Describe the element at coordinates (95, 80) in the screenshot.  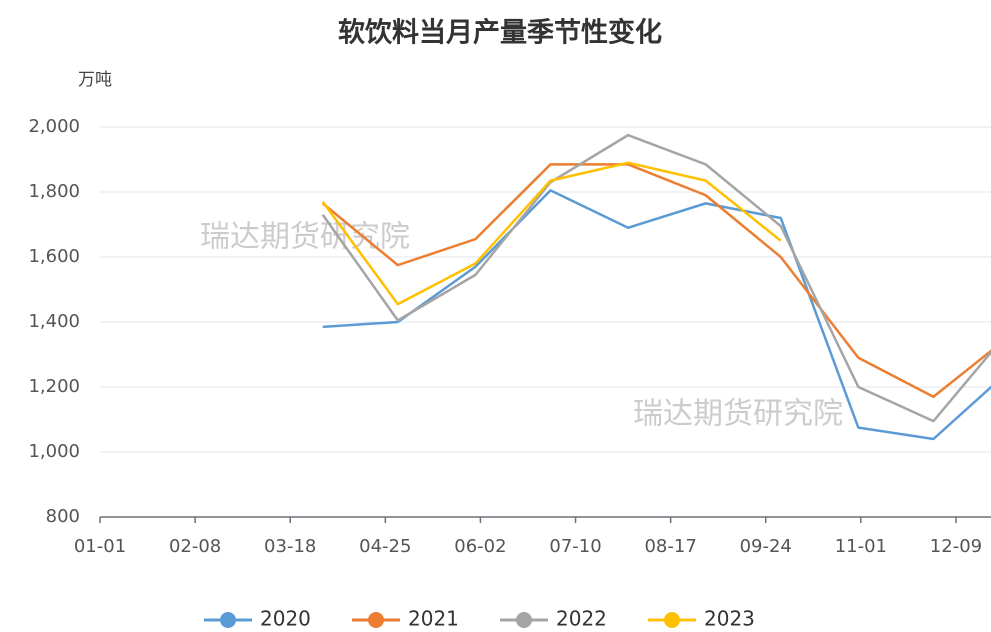
I see `y-axis-label: 万吨` at that location.